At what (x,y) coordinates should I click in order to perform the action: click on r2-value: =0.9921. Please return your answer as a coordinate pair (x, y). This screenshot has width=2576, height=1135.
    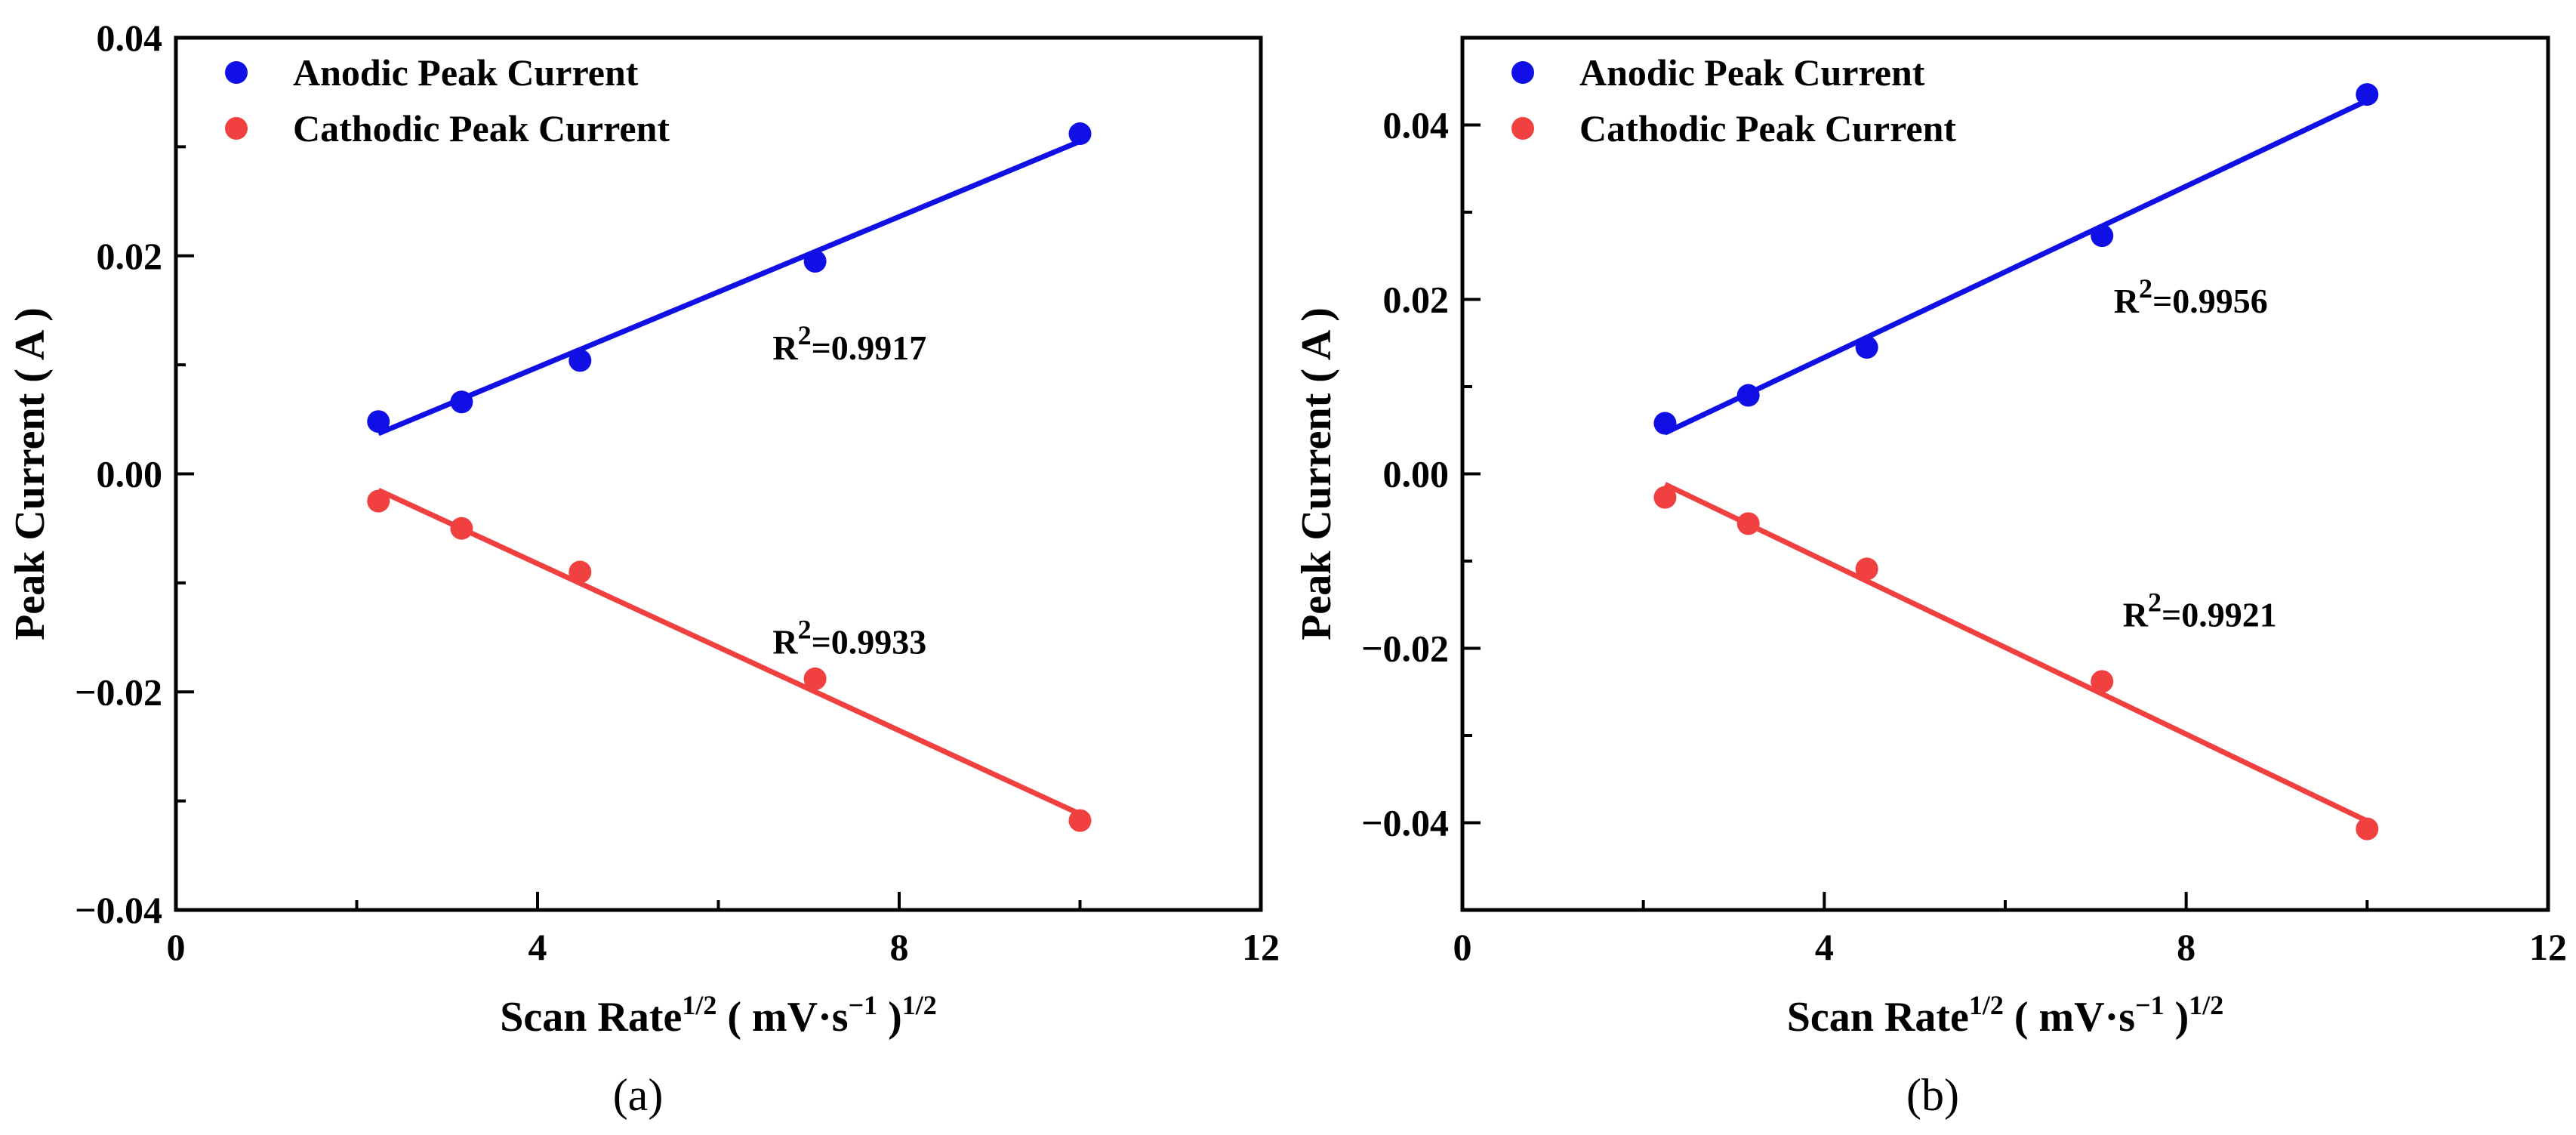
    Looking at the image, I should click on (2219, 615).